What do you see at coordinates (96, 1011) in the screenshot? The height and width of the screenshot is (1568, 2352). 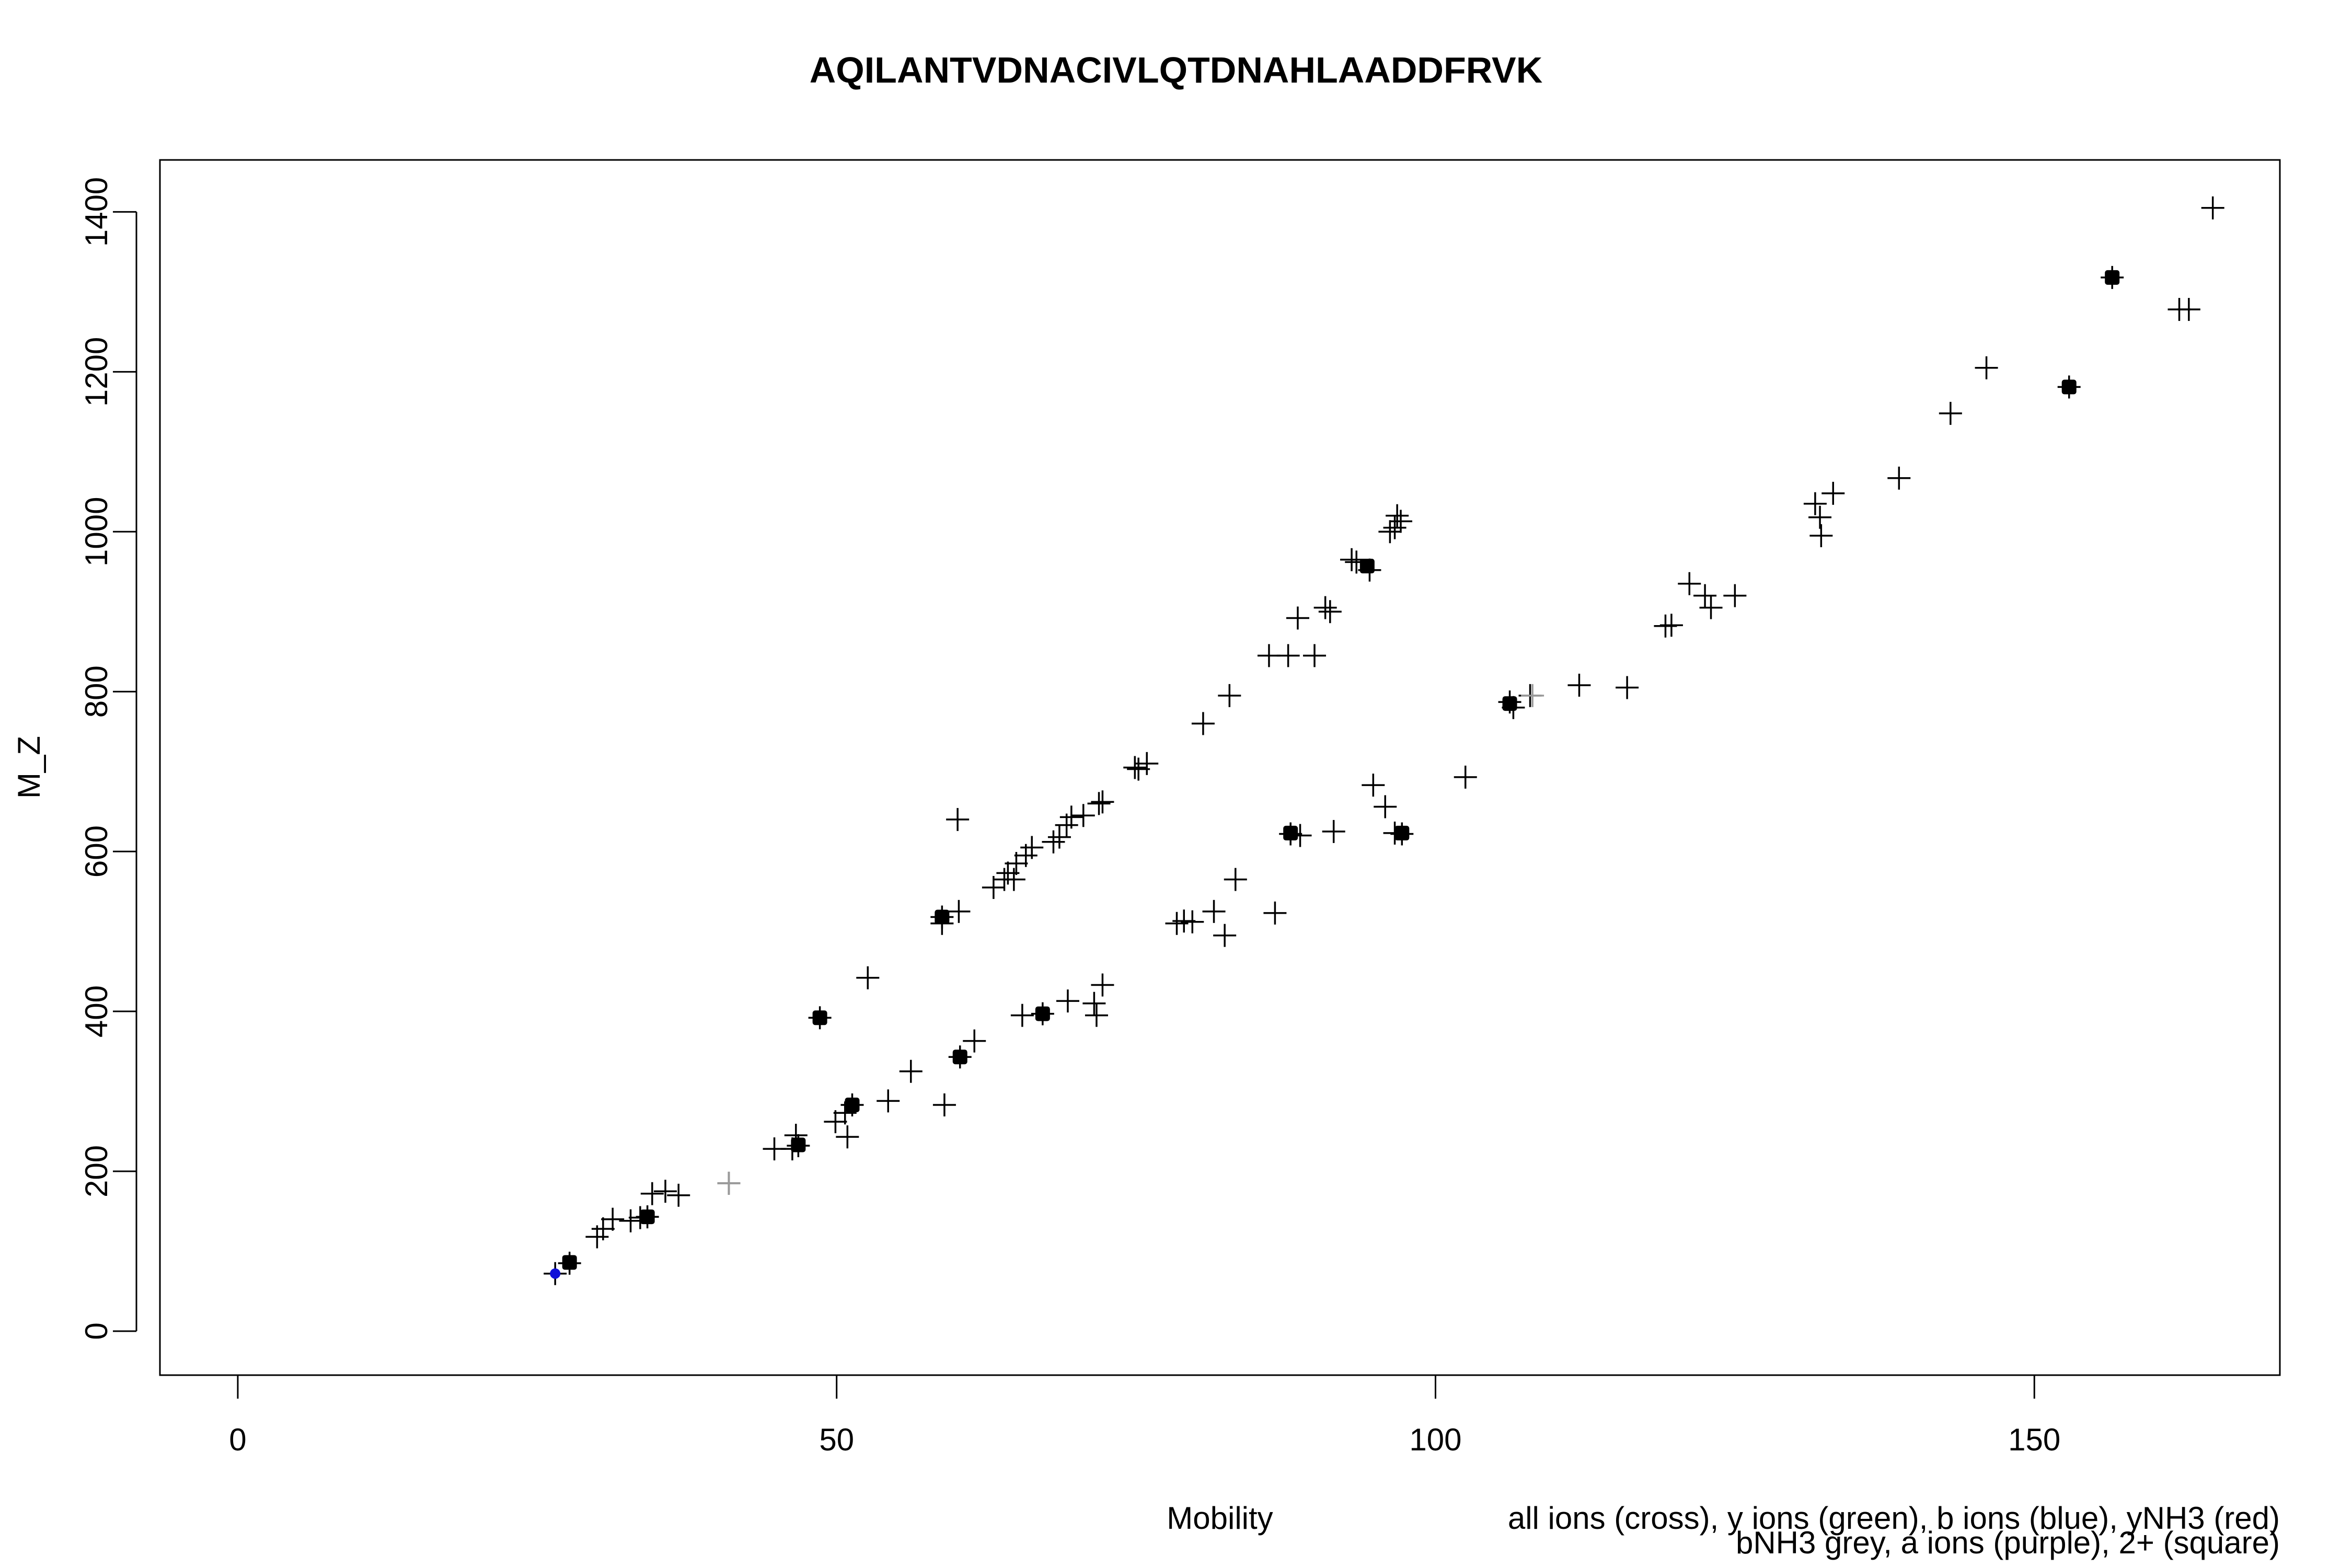 I see `y-tick-label: 400` at bounding box center [96, 1011].